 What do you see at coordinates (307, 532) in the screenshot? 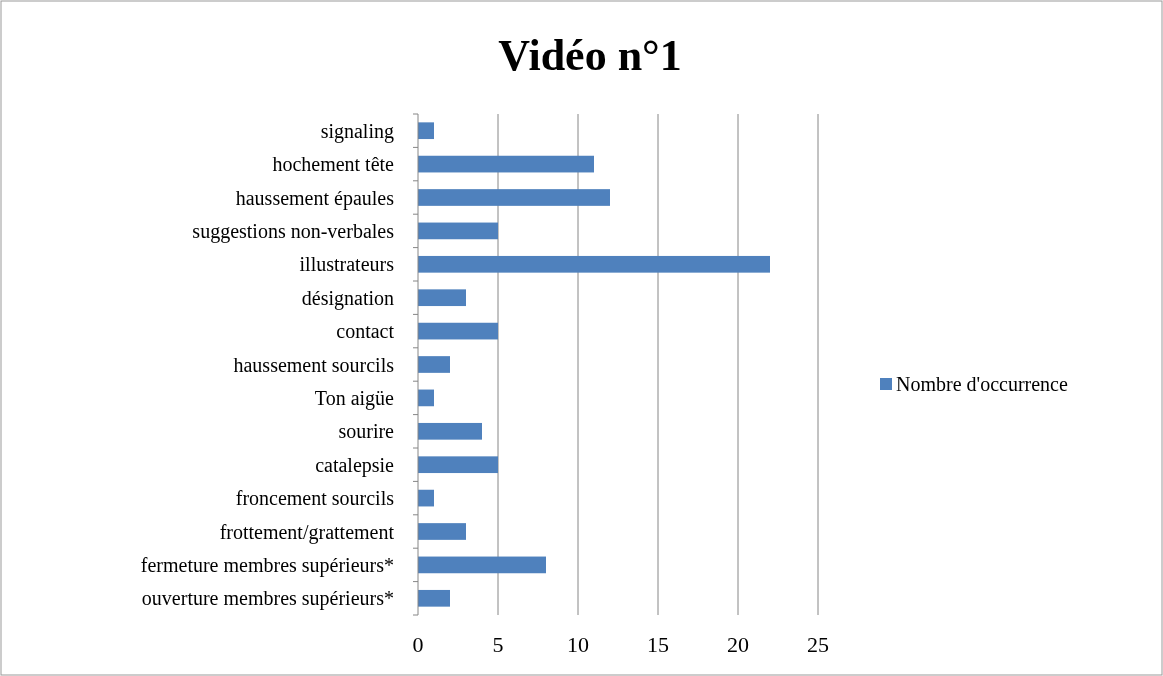
I see `y-tick-label: frottement/grattement` at bounding box center [307, 532].